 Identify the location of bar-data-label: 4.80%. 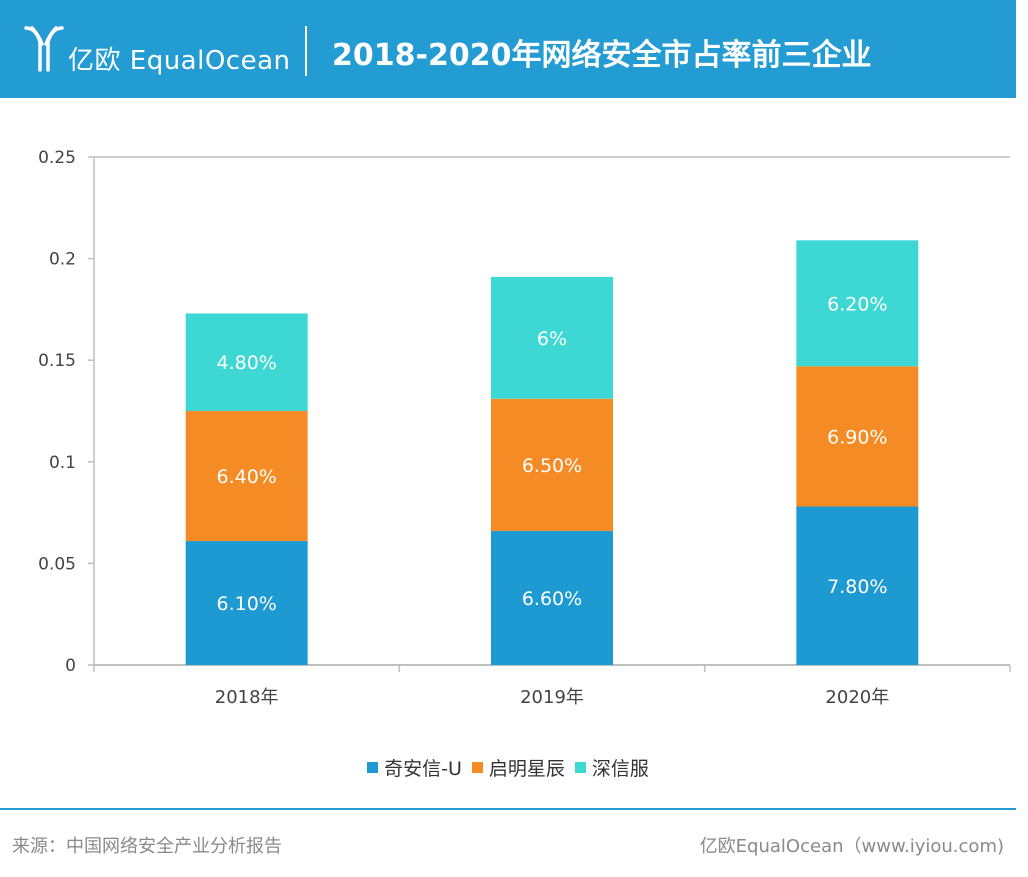
(246, 363).